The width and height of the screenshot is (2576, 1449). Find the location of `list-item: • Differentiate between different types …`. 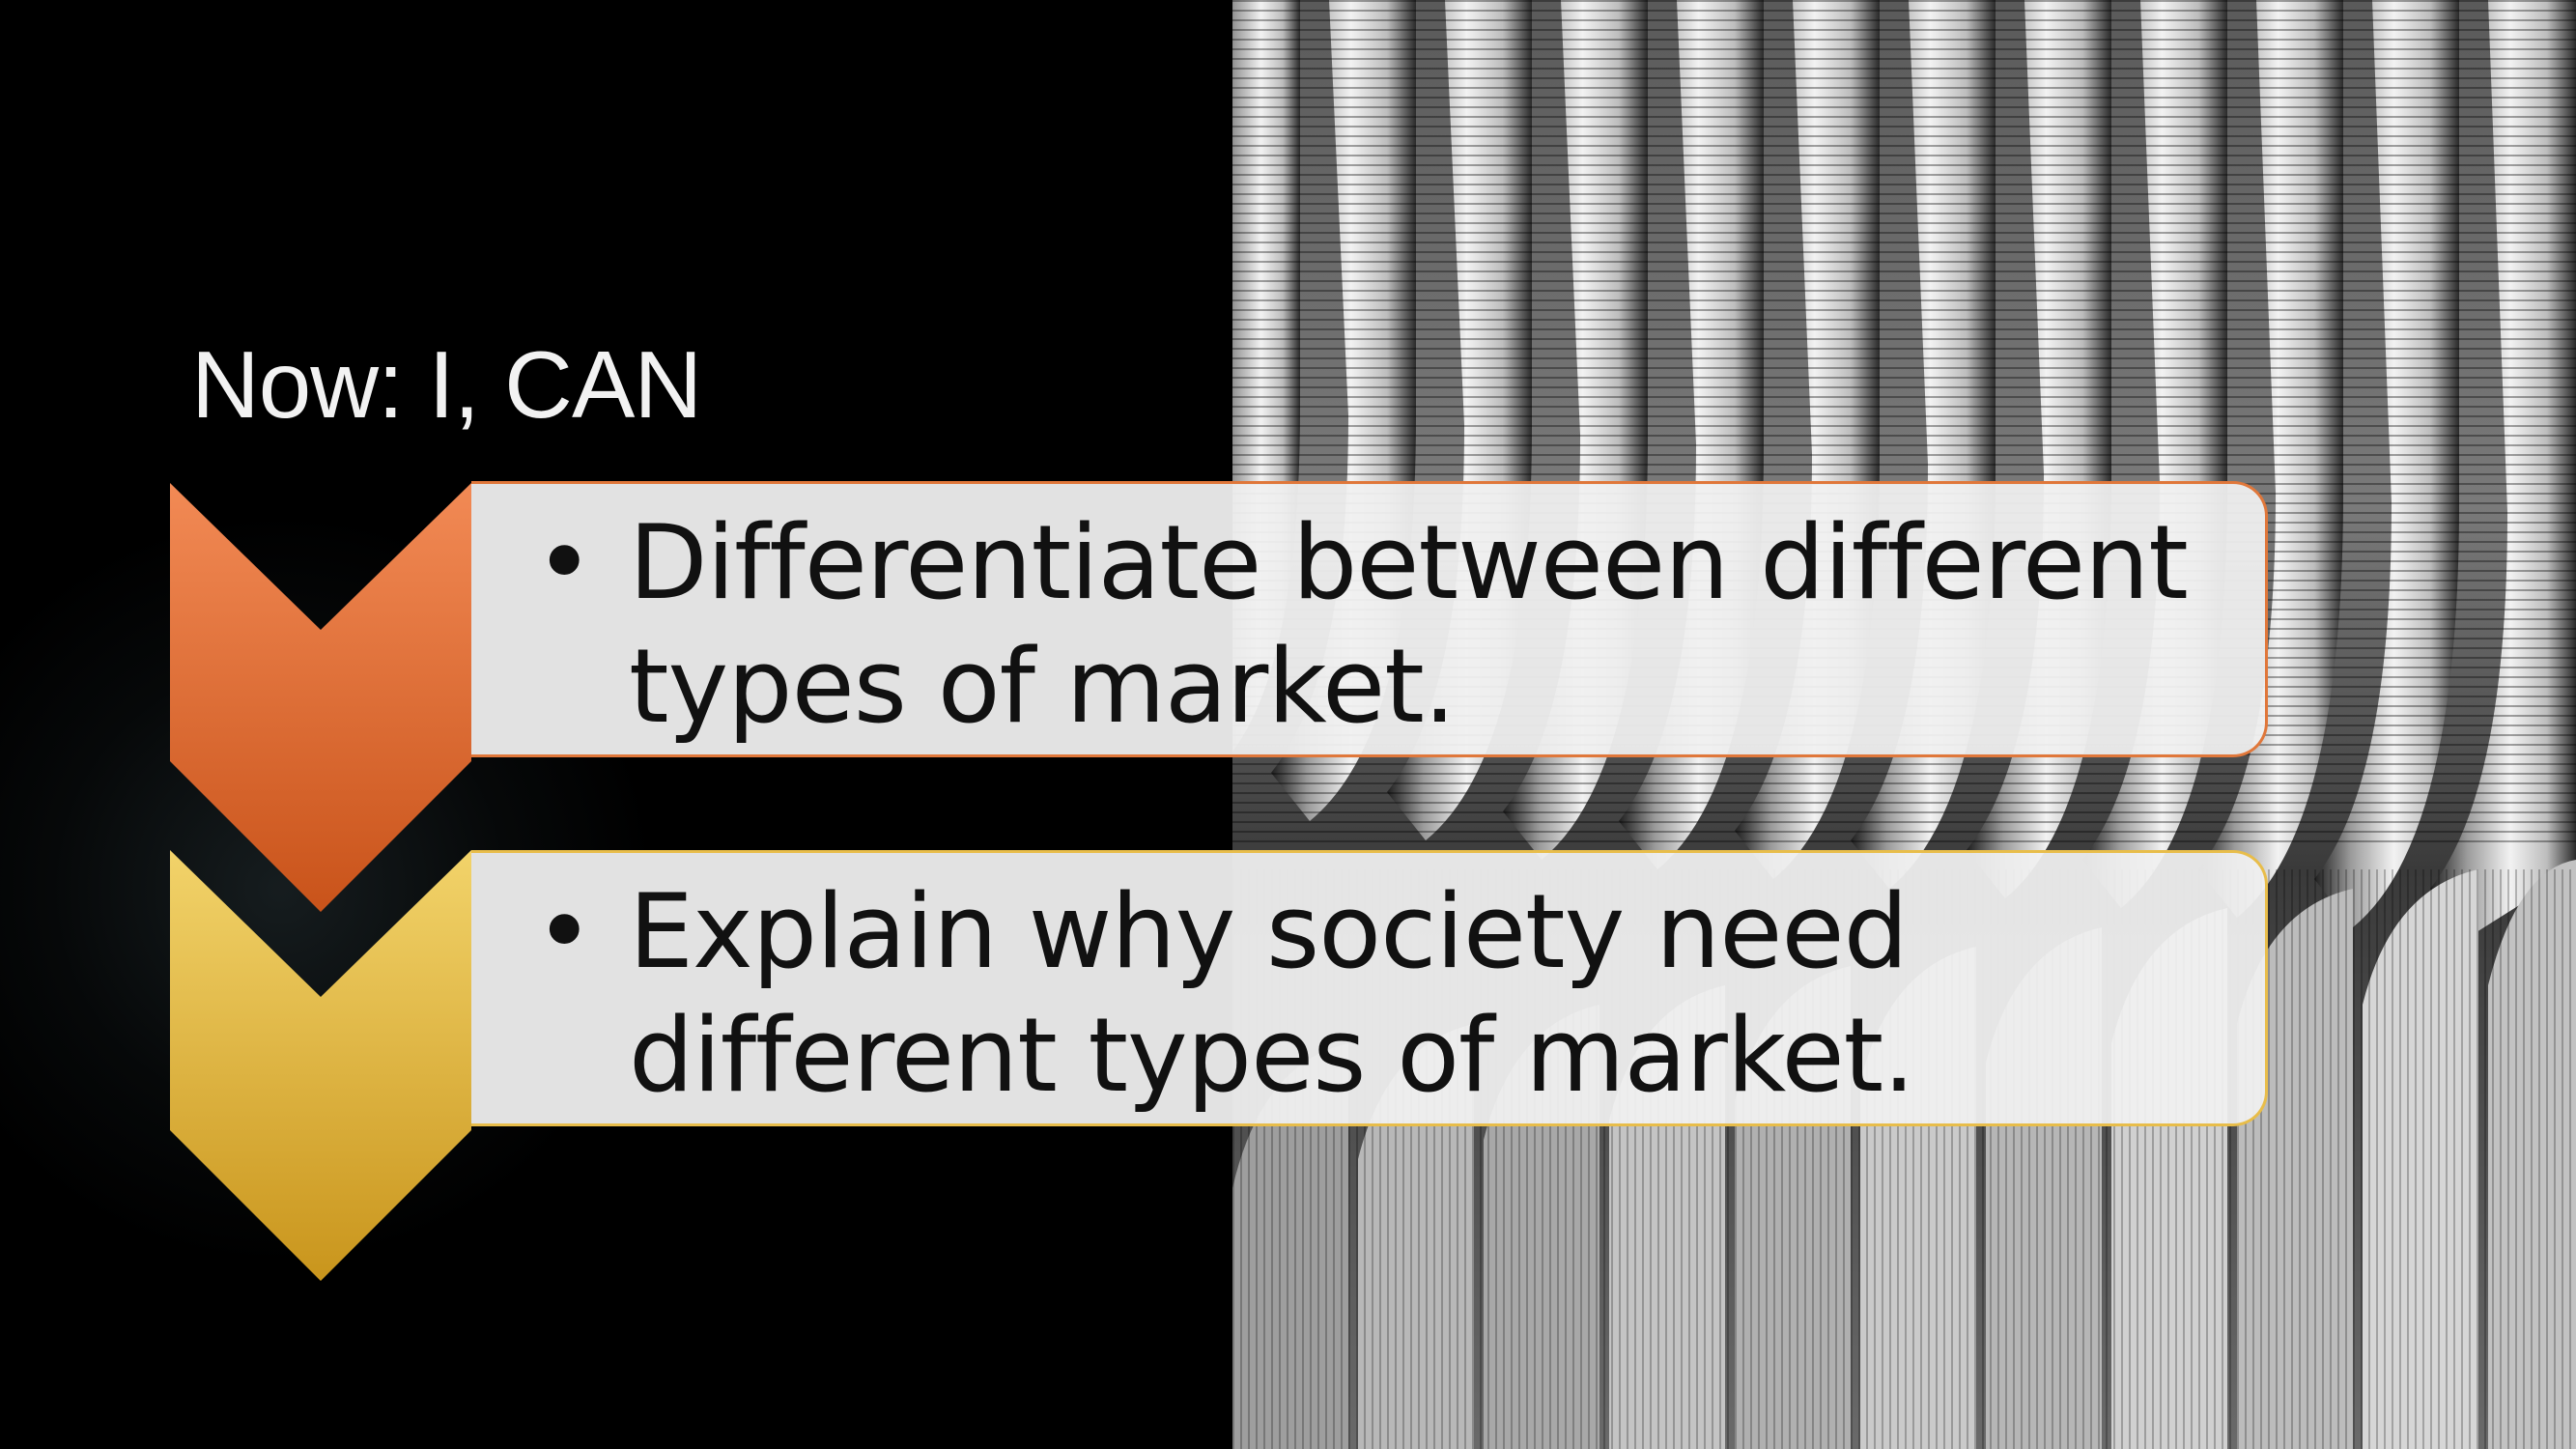

list-item: • Differentiate between different types … is located at coordinates (1369, 619).